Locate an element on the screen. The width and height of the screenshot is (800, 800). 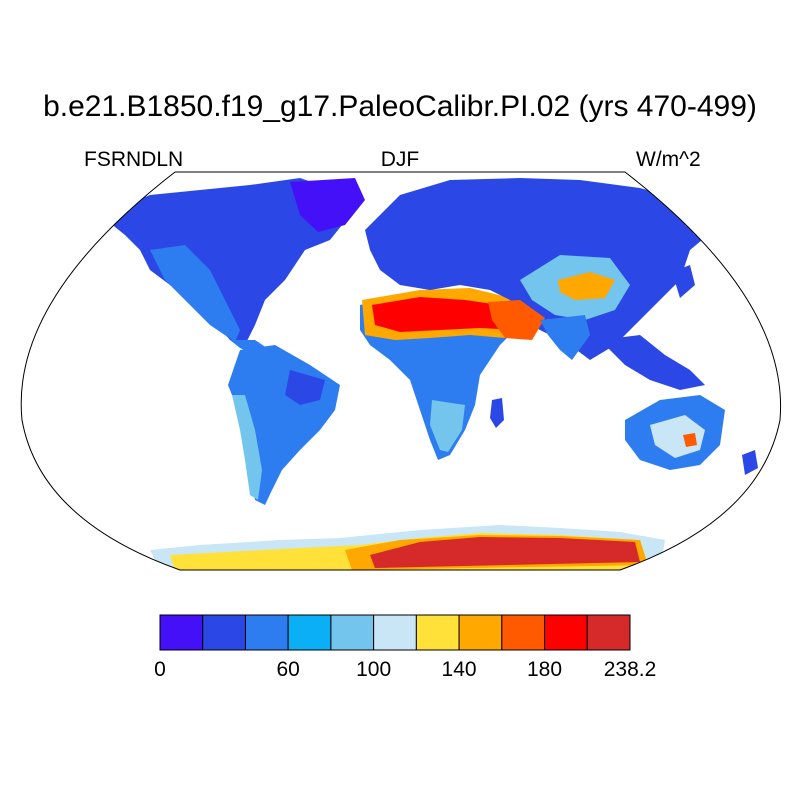
madagascar-region is located at coordinates (497, 413).